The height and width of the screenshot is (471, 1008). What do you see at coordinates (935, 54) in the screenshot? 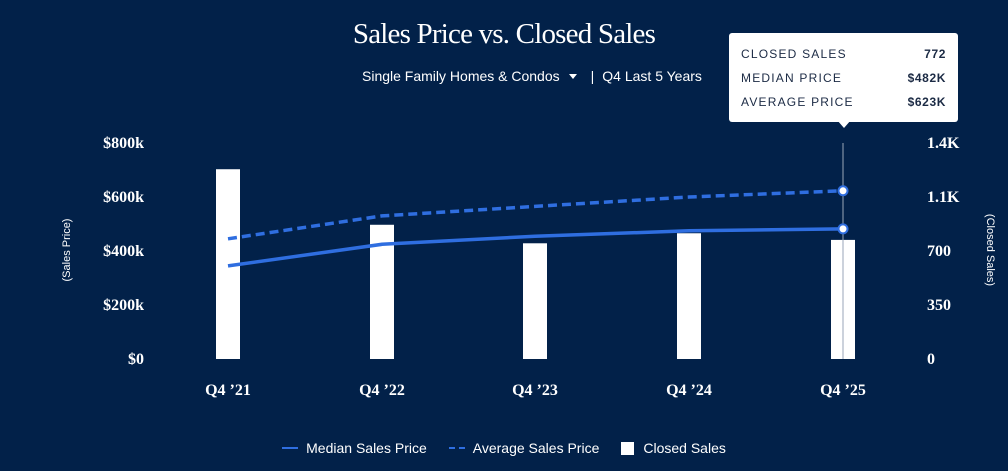
I see `tooltip-value: 772` at bounding box center [935, 54].